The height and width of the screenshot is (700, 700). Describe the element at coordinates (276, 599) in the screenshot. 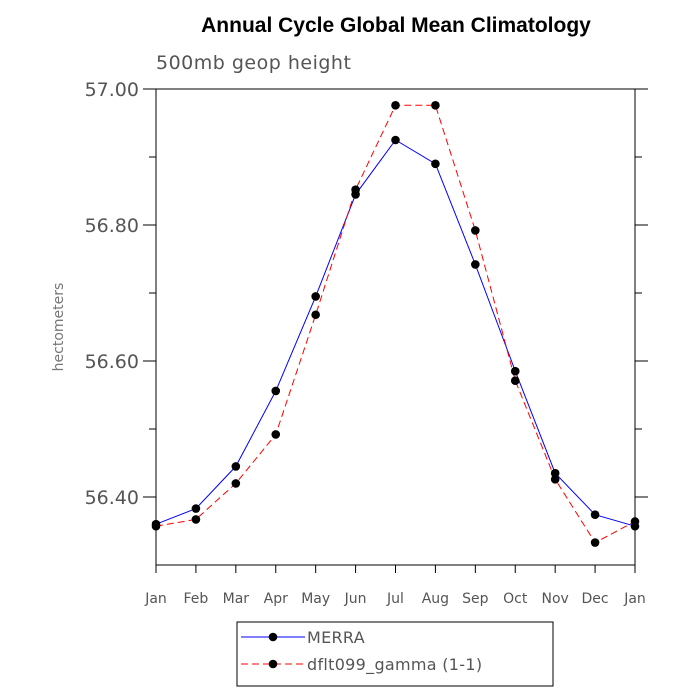

I see `x-tick-label: Apr` at that location.